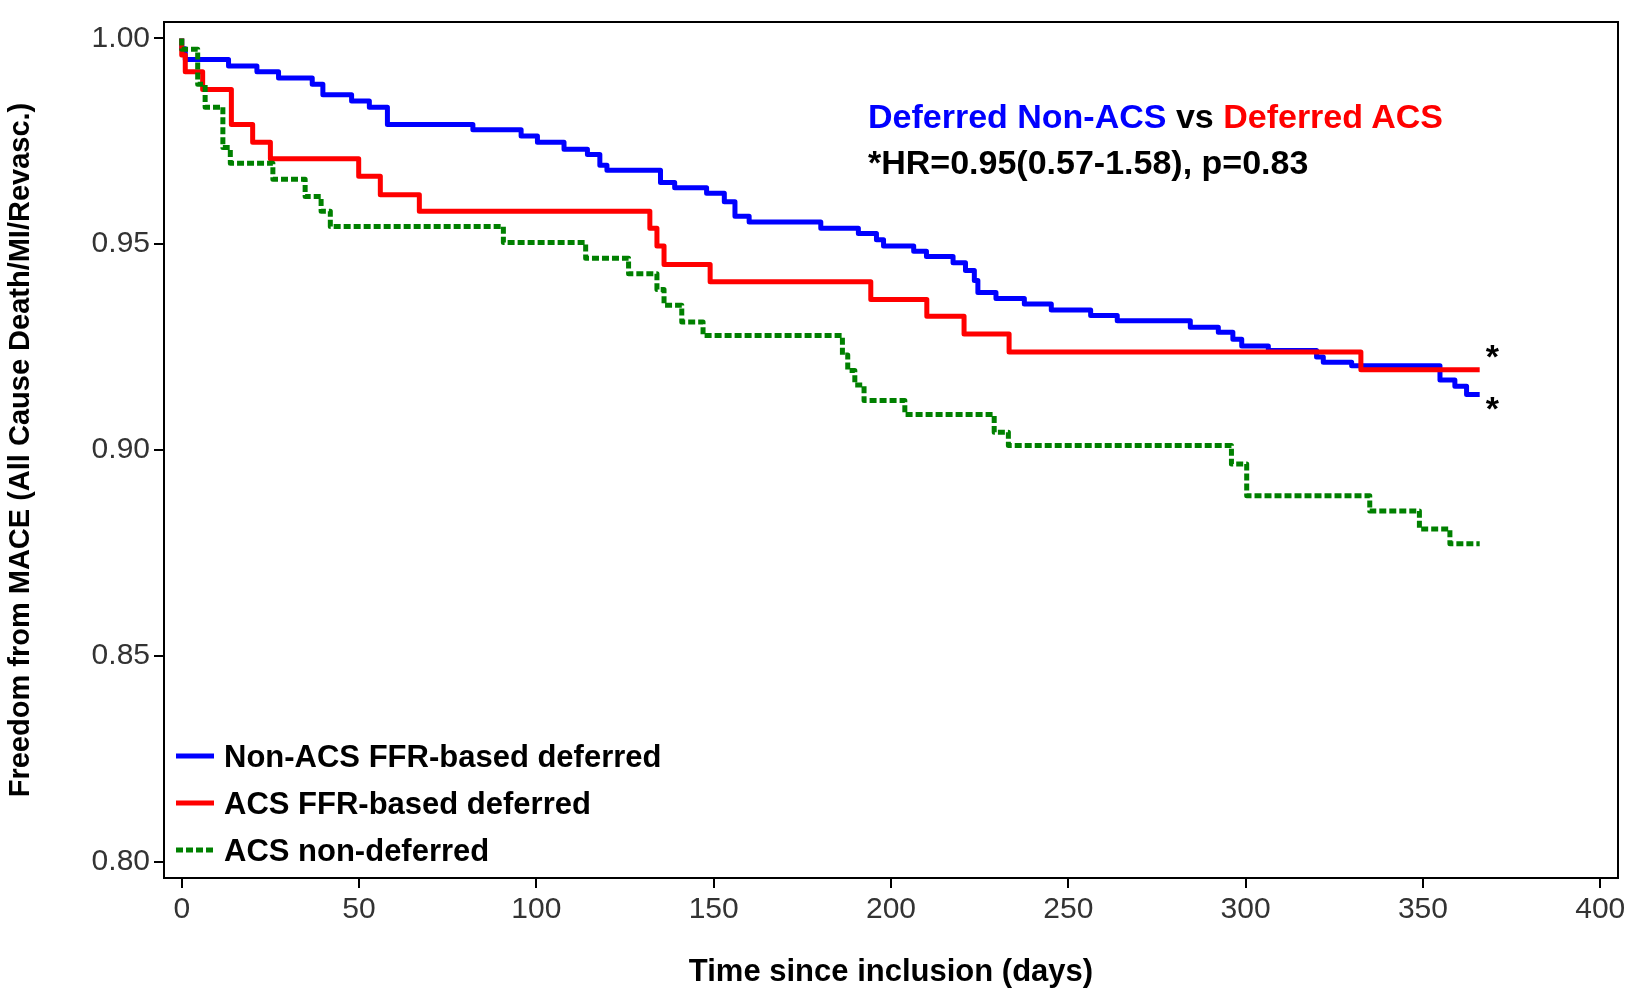 Image resolution: width=1639 pixels, height=995 pixels. Describe the element at coordinates (1017, 116) in the screenshot. I see `annotation: Deferred Non-ACS` at that location.